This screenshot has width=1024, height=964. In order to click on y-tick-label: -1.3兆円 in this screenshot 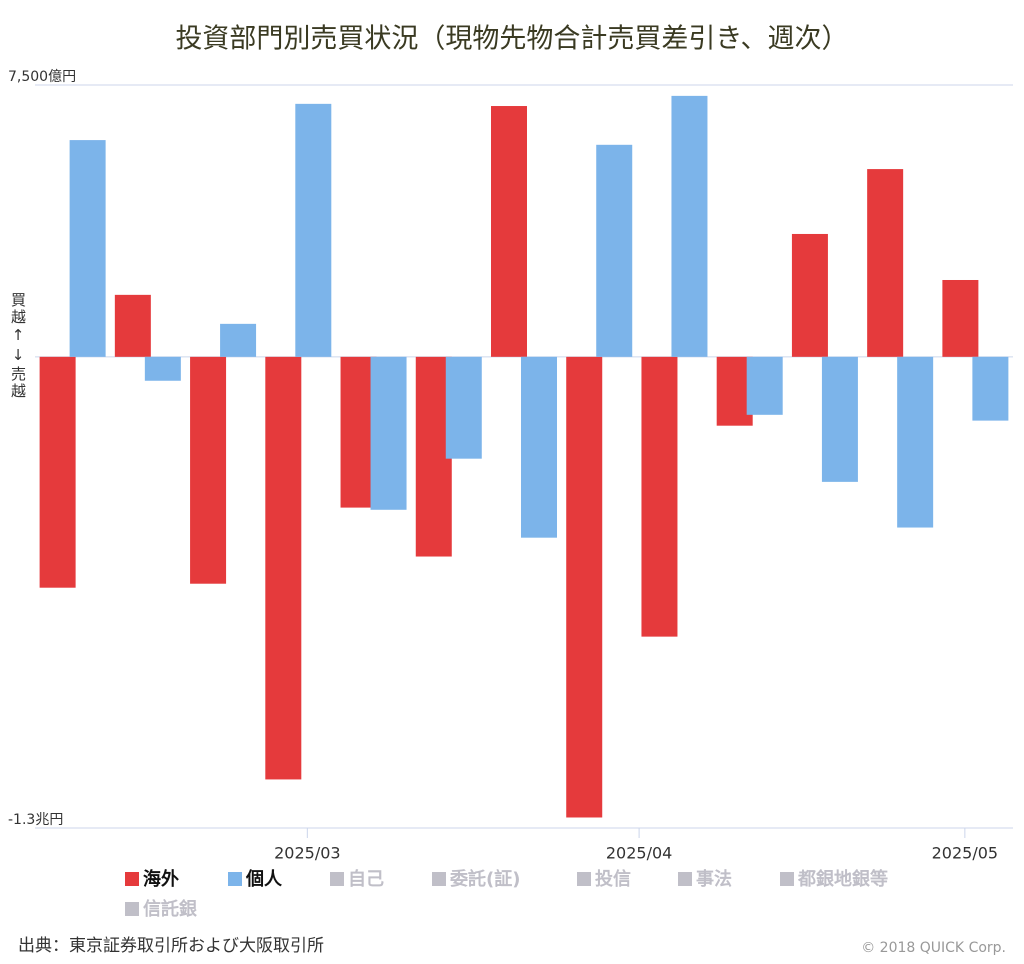, I will do `click(35, 820)`.